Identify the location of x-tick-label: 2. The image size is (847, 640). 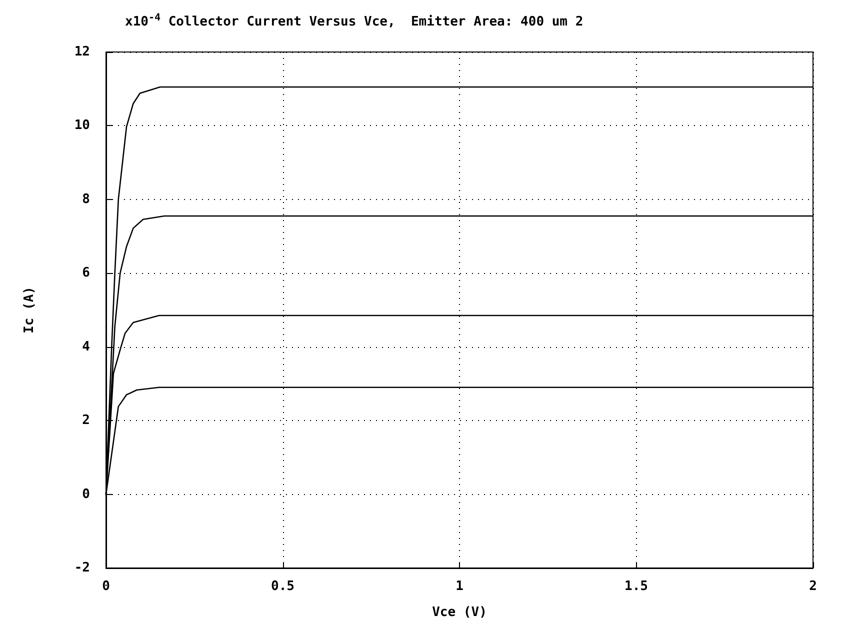
(813, 586).